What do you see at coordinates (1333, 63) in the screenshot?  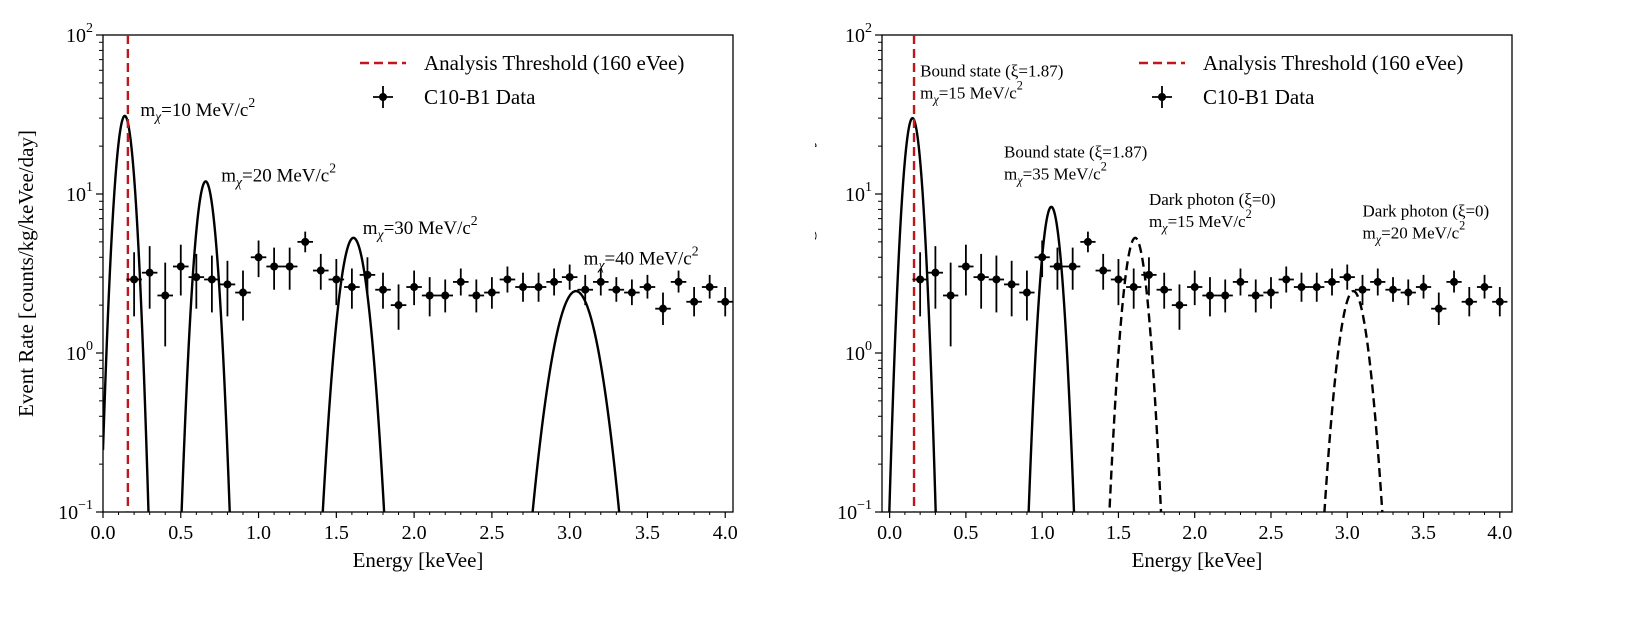 I see `legend-threshold-label: Analysis Threshold (160 eVee)` at bounding box center [1333, 63].